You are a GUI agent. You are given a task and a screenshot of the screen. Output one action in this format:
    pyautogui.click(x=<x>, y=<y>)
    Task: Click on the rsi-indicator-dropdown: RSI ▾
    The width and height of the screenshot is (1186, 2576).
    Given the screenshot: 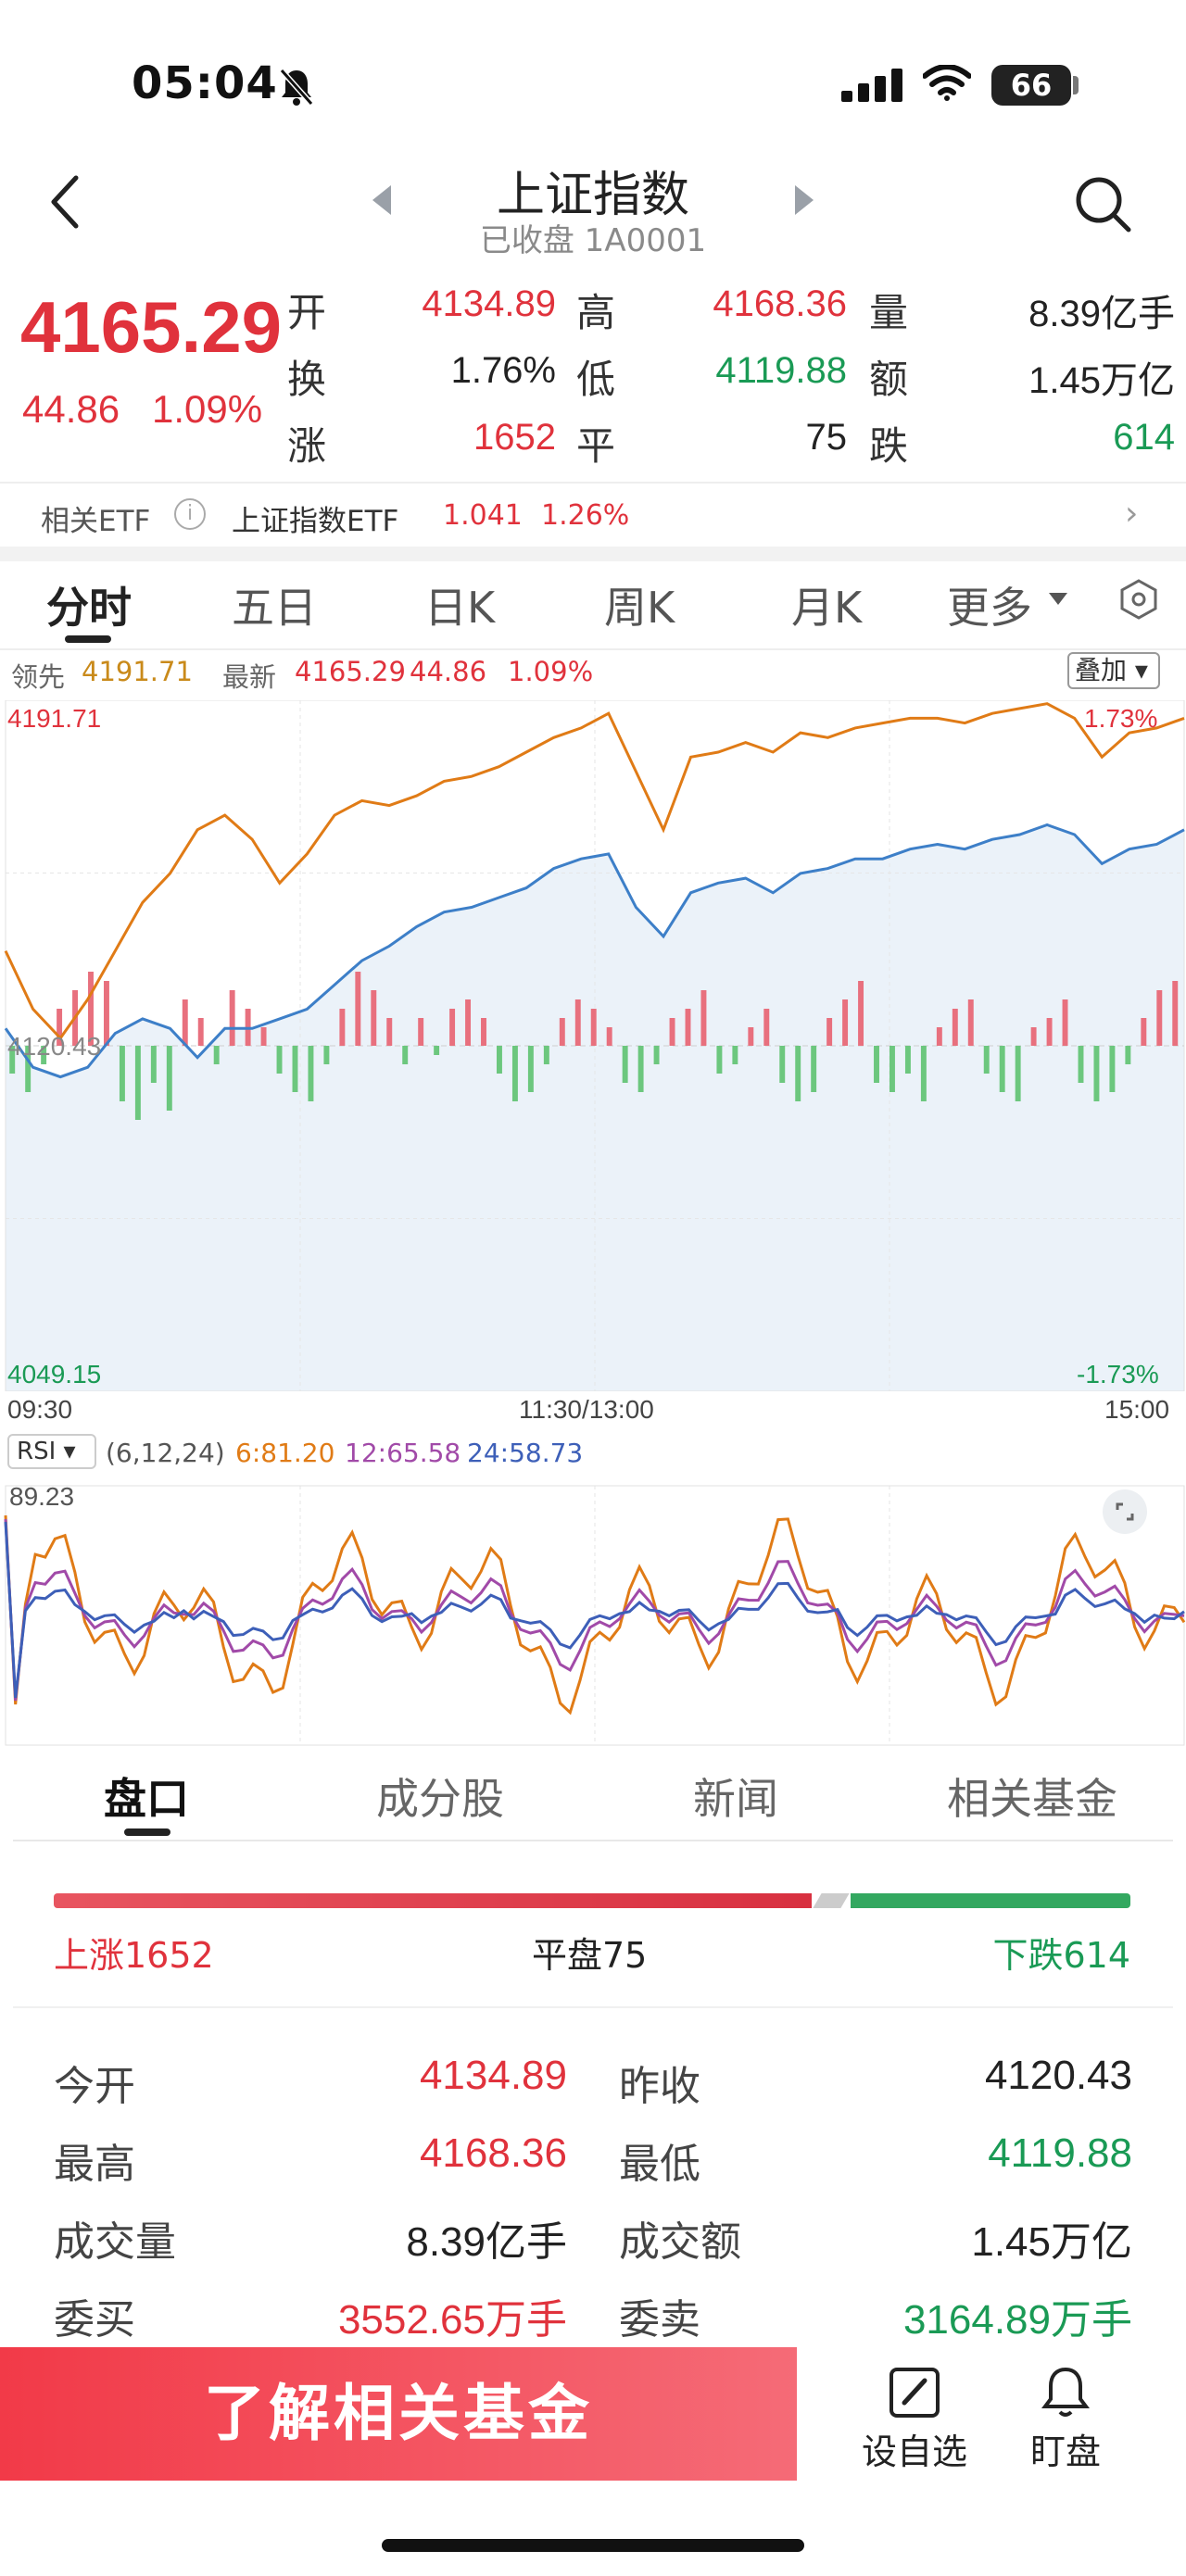 What is the action you would take?
    pyautogui.click(x=51, y=1451)
    